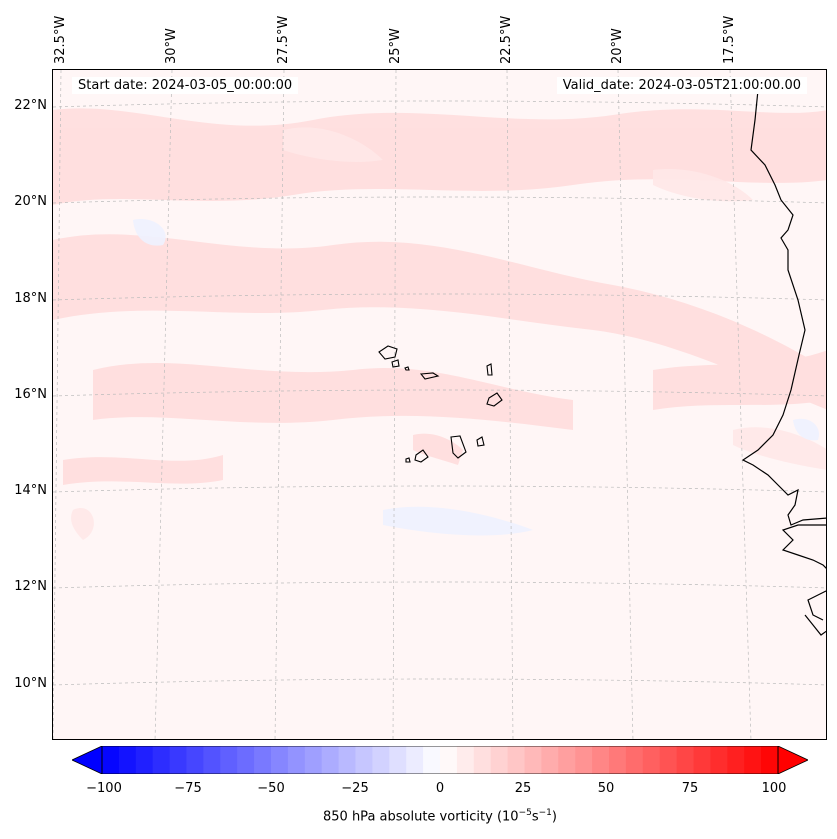 Image resolution: width=837 pixels, height=839 pixels. I want to click on lat-label-10n: 10°N, so click(30, 683).